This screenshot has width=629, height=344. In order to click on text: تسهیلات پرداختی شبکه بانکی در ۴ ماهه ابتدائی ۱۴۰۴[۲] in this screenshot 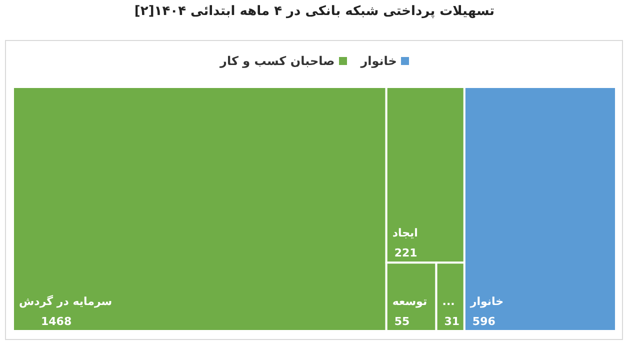, I will do `click(314, 11)`.